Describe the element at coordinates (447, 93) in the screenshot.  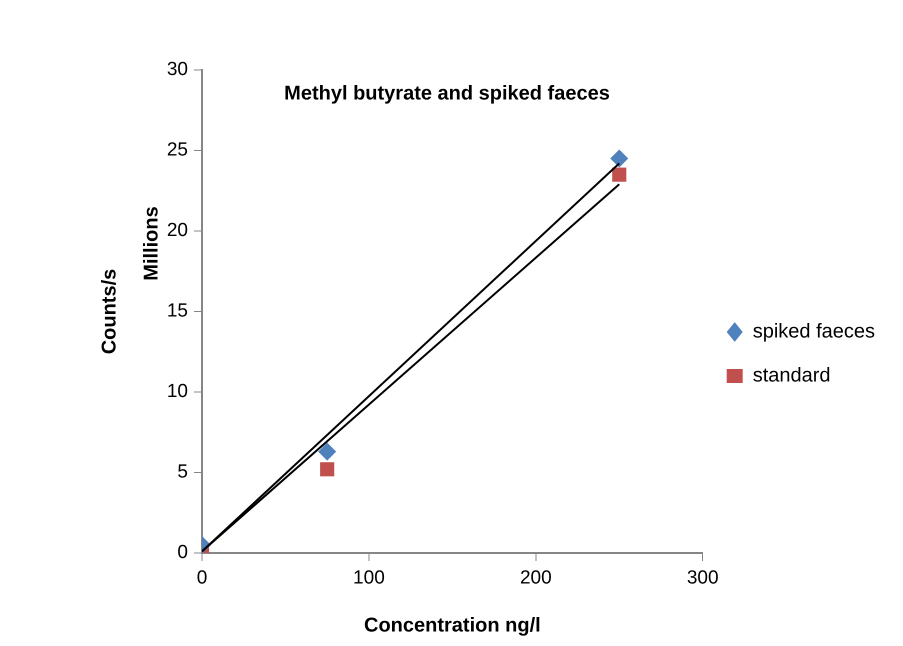
I see `text: Methyl butyrate and spiked faeces` at that location.